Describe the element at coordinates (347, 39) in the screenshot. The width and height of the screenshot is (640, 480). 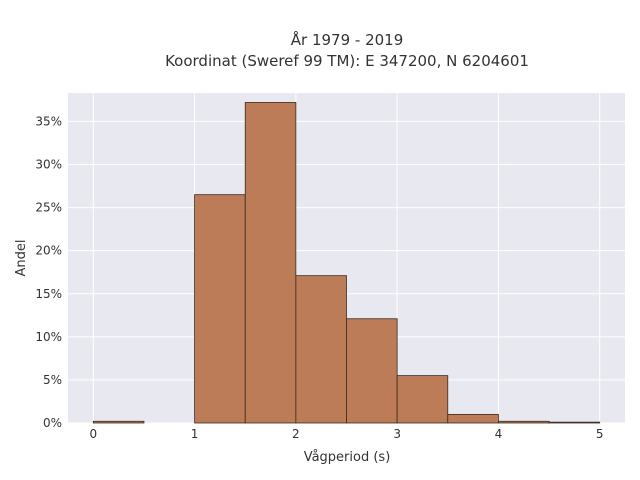
I see `chart-title: År 1979 - 2019` at that location.